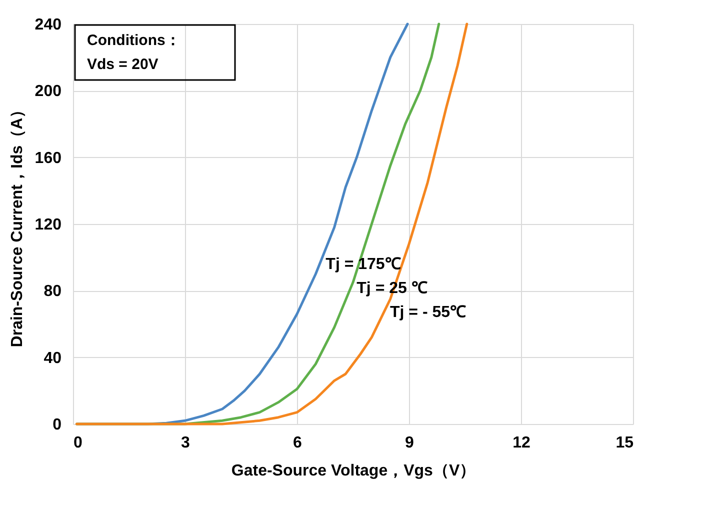 The image size is (721, 526). I want to click on y-tick-label: 240, so click(48, 25).